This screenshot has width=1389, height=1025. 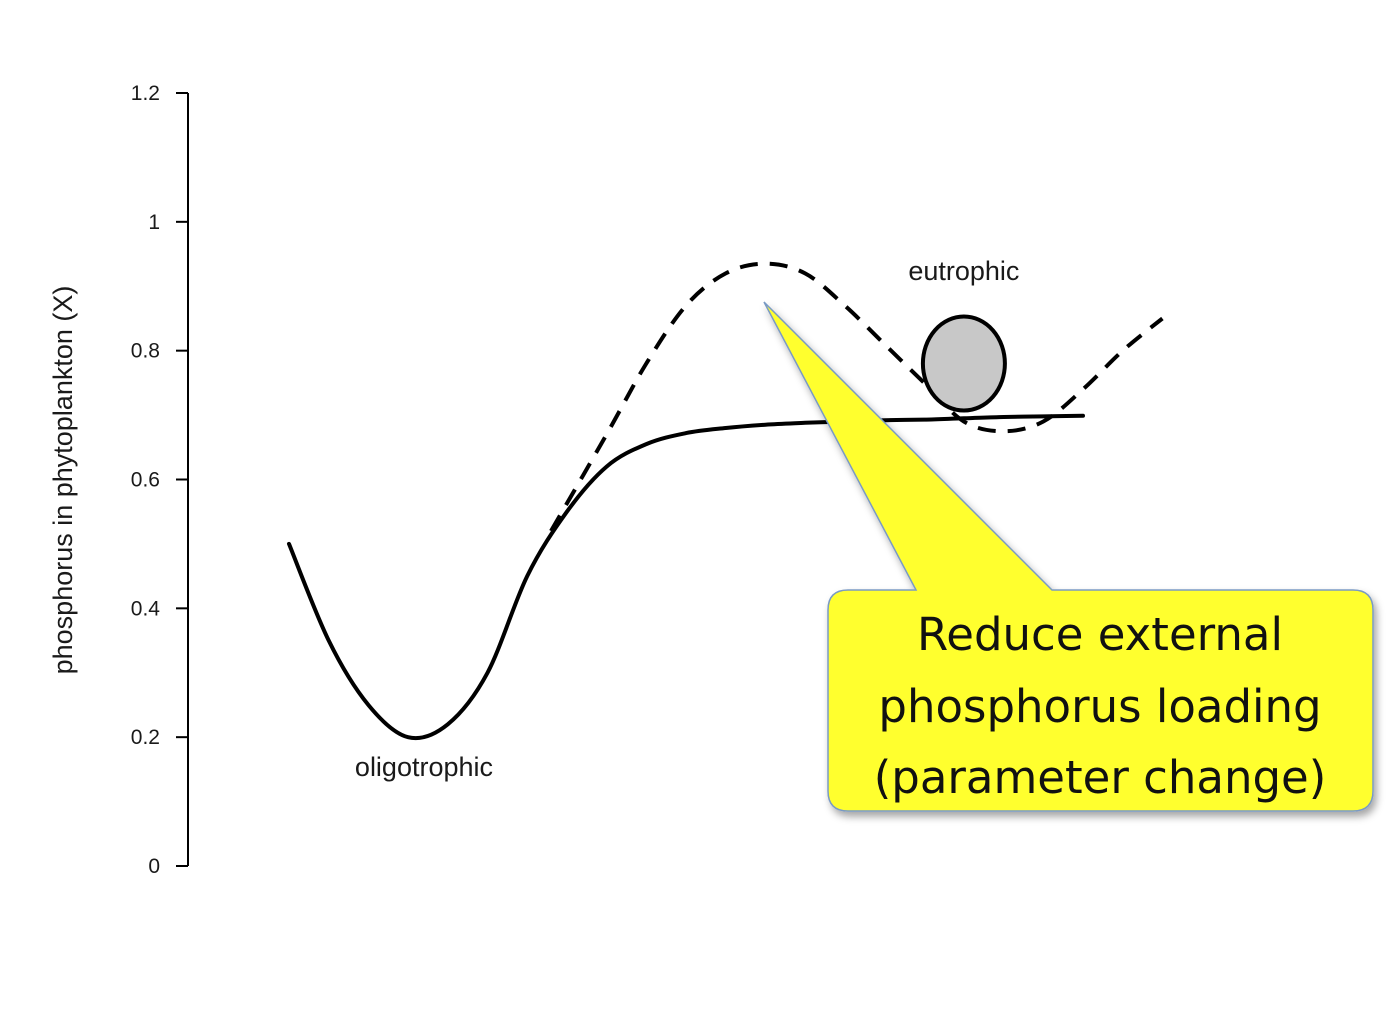 I want to click on y-tick-label: 0.4, so click(x=146, y=608).